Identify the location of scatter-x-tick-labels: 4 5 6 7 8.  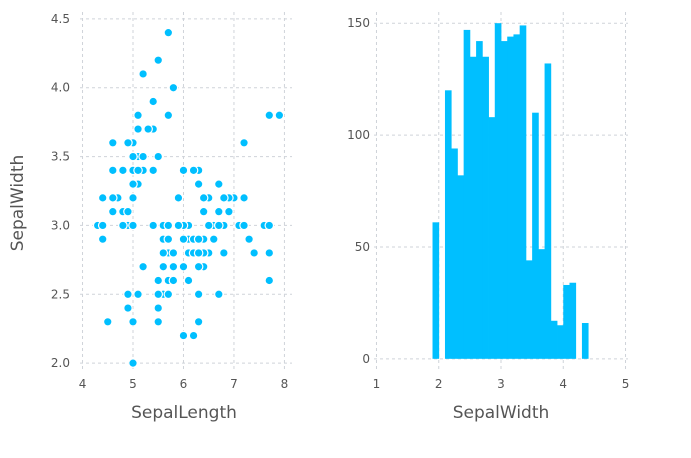
(184, 384).